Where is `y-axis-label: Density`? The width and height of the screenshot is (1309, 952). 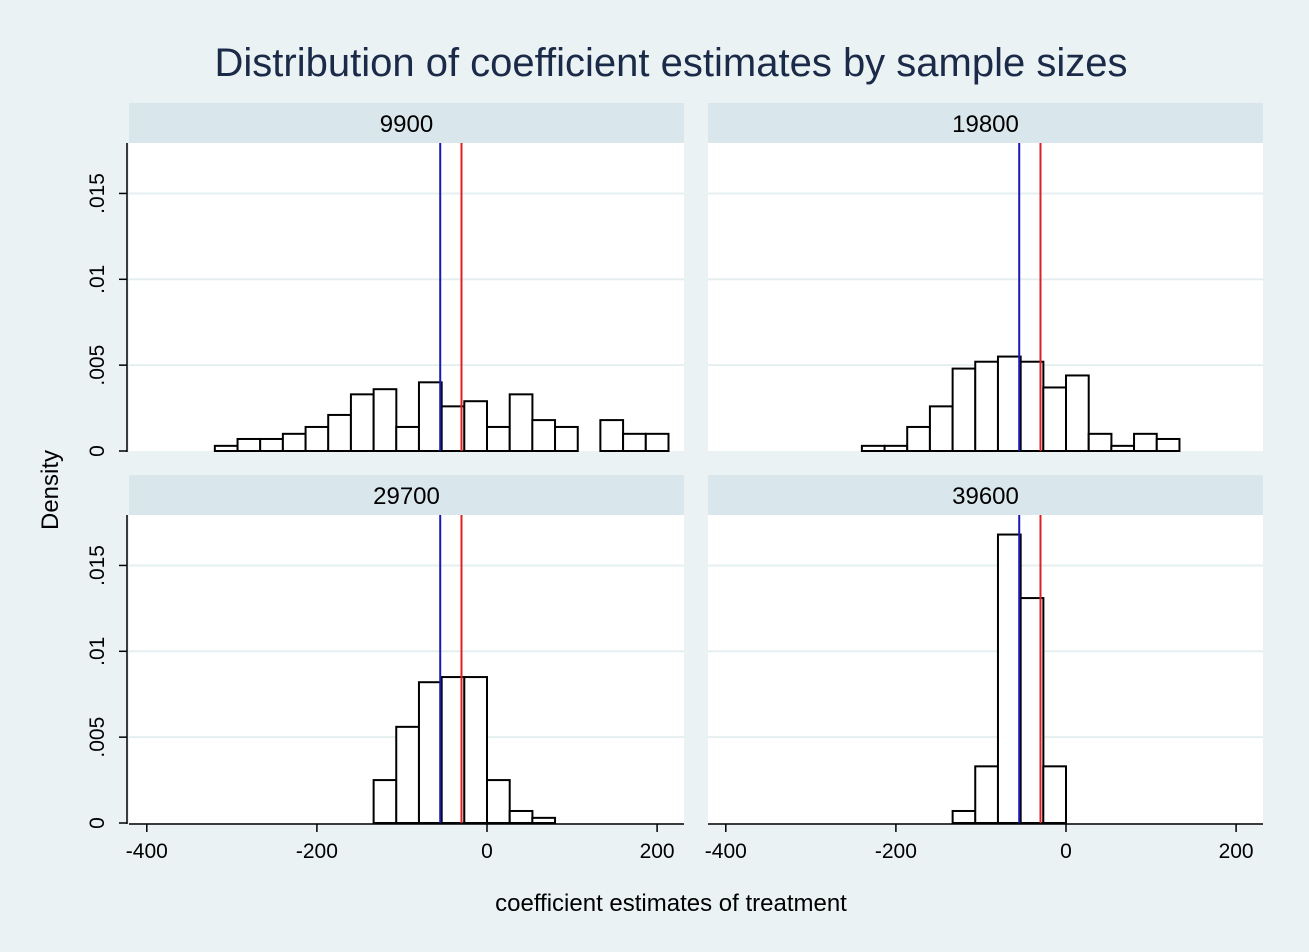
y-axis-label: Density is located at coordinates (50, 490).